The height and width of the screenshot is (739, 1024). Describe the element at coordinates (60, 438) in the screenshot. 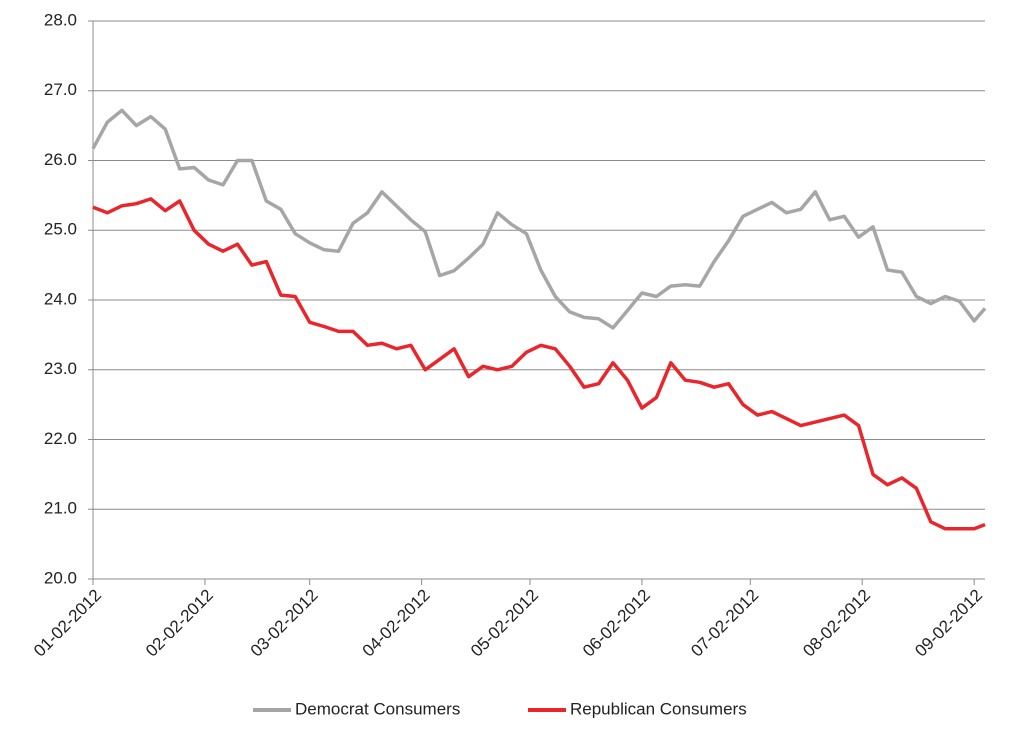

I see `y-tick-label: 22.0` at that location.